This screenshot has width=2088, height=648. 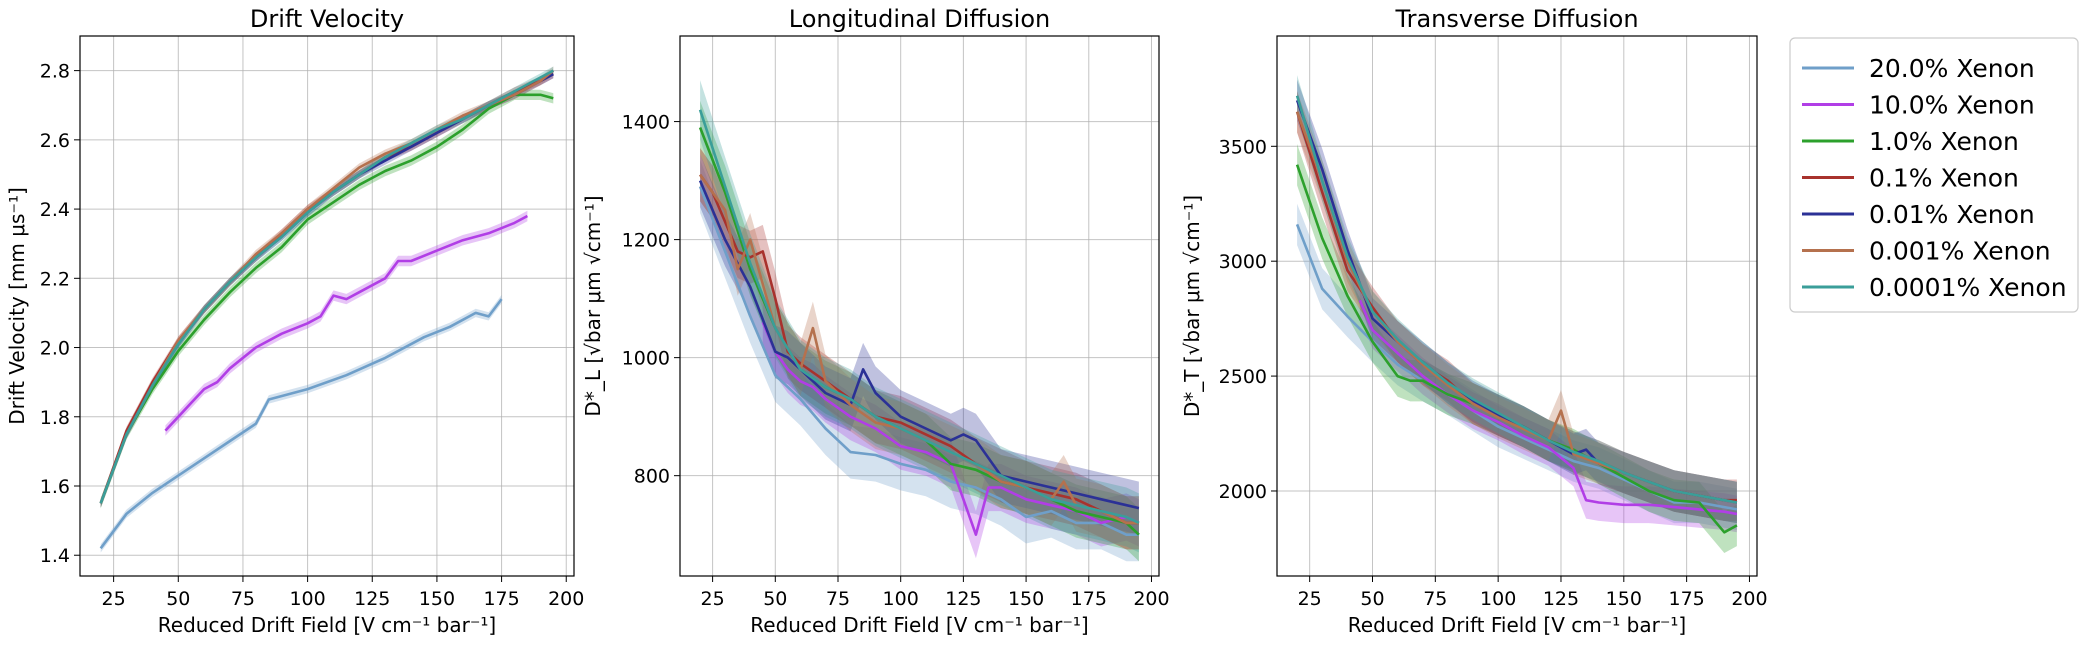 I want to click on legend-label: 0.1% Xenon, so click(x=1944, y=178).